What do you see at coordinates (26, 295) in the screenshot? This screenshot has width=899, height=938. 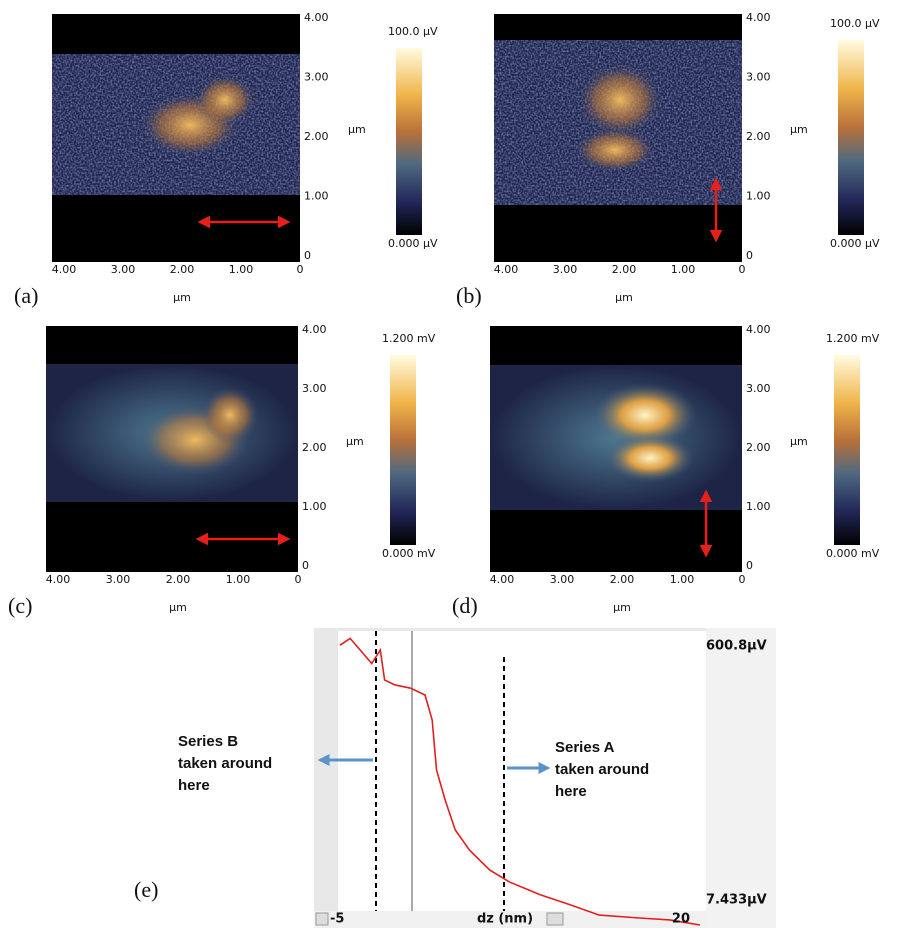 I see `panel-label: (a)` at bounding box center [26, 295].